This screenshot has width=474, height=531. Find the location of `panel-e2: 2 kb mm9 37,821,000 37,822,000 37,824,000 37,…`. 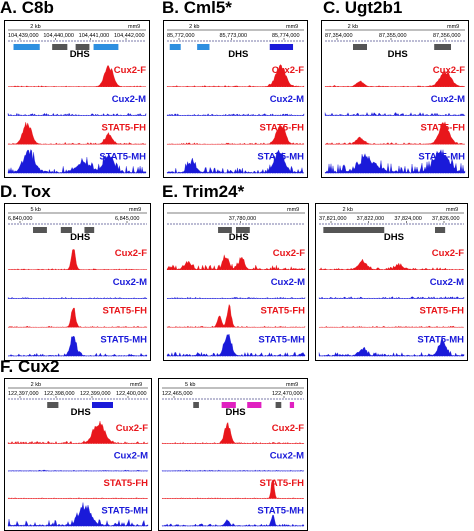

panel-e2: 2 kb mm9 37,821,000 37,822,000 37,824,000 37,… is located at coordinates (391, 282).